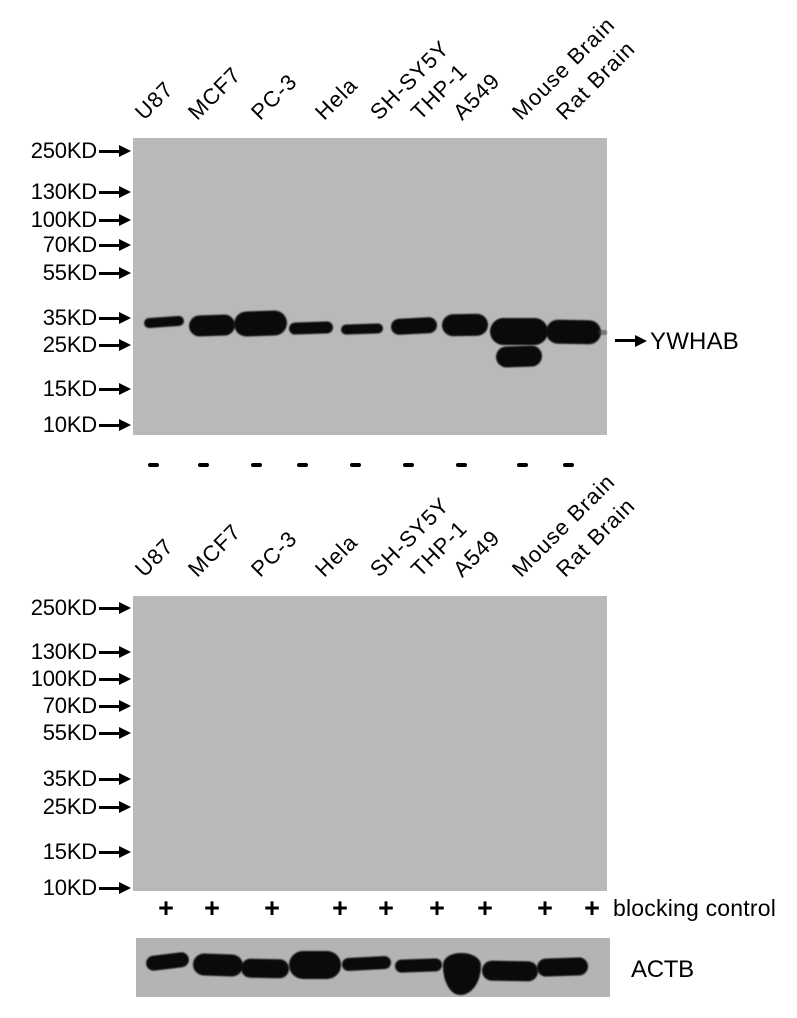  I want to click on mw-marker-arrow-icon-55kd-panel1, so click(109, 273).